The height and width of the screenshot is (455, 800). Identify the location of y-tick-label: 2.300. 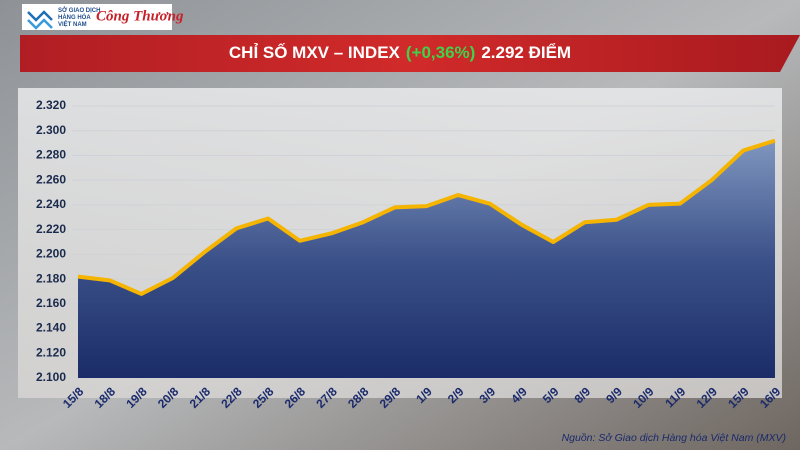
(51, 130).